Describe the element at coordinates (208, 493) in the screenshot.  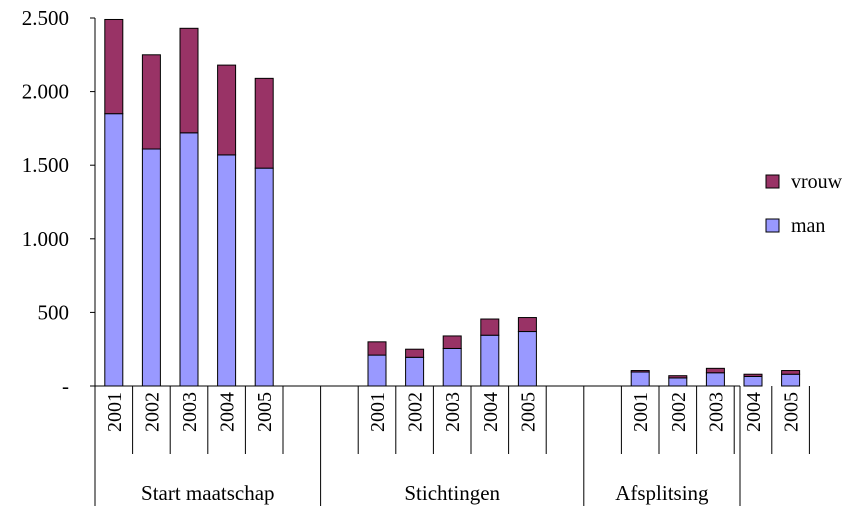
I see `x-group-label: Start maatschap` at that location.